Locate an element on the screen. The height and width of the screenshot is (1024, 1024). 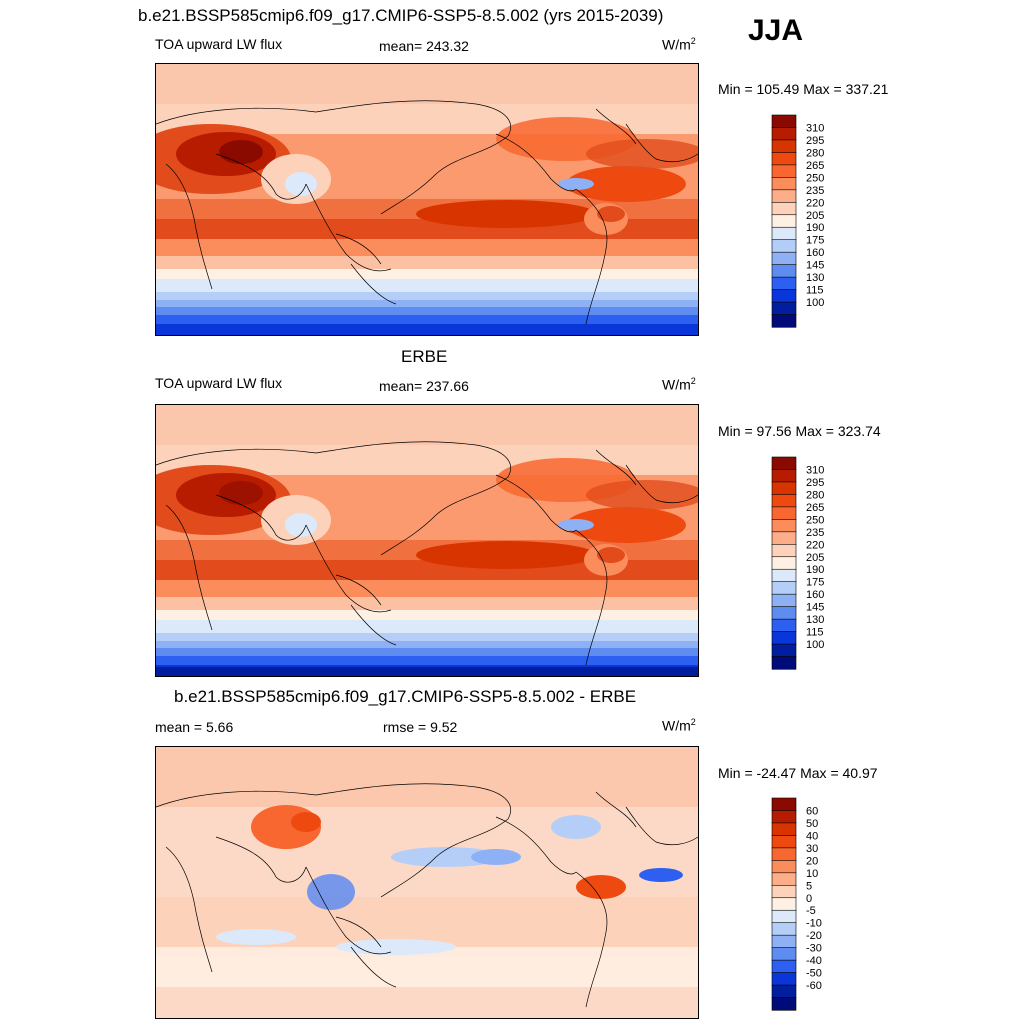
colorbar-tick-label: -20 is located at coordinates (814, 936).